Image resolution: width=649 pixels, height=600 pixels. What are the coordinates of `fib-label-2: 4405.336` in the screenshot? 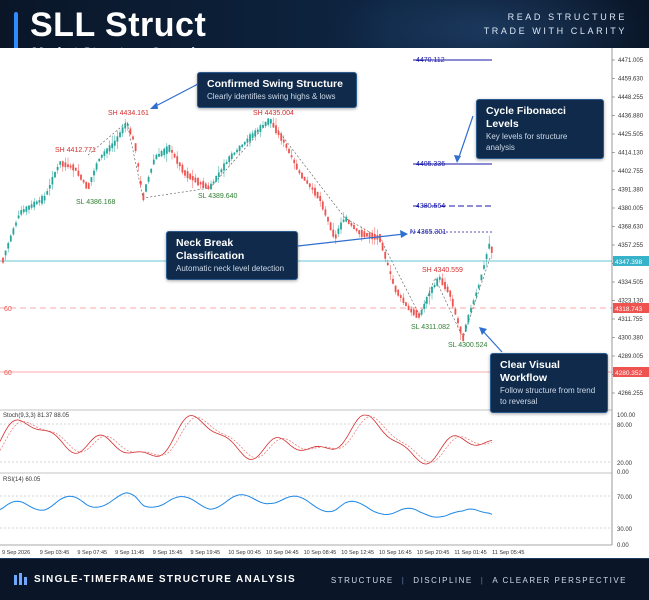 It's located at (430, 164).